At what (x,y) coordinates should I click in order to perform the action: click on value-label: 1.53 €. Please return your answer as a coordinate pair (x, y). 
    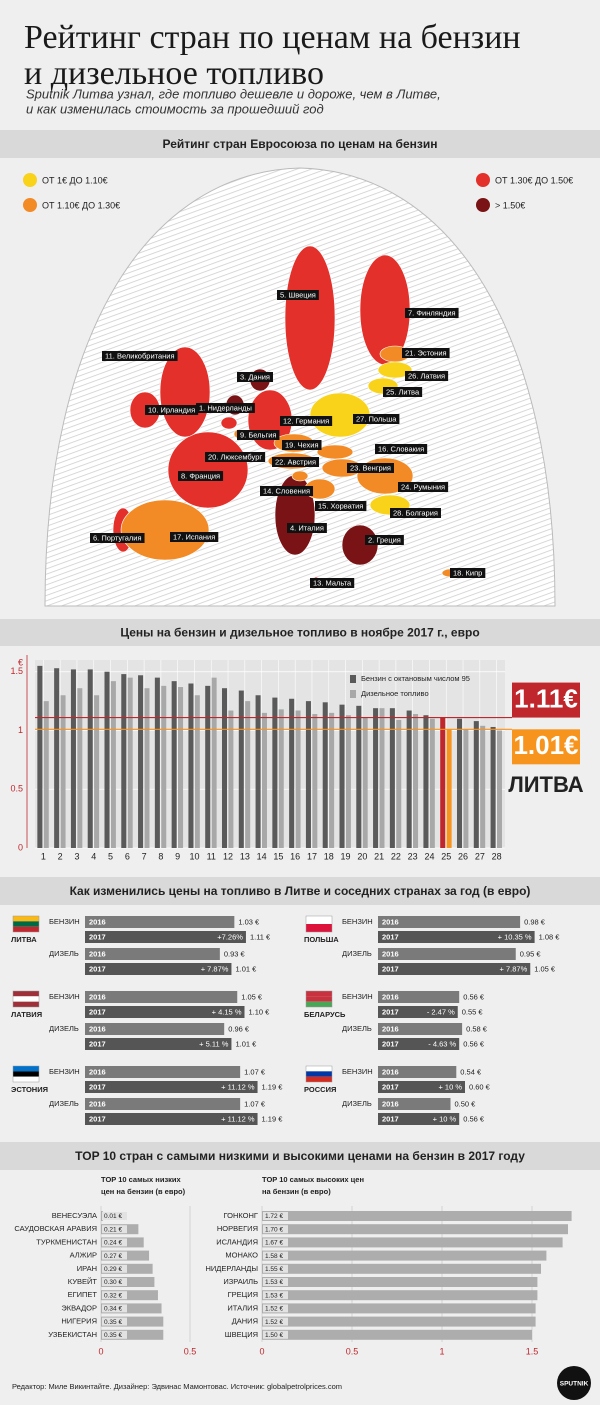
    Looking at the image, I should click on (274, 1295).